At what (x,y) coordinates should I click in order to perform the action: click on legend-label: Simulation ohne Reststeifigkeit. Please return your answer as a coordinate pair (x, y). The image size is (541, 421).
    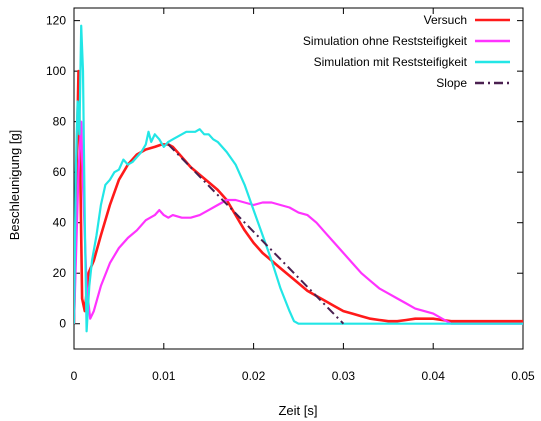
    Looking at the image, I should click on (385, 41).